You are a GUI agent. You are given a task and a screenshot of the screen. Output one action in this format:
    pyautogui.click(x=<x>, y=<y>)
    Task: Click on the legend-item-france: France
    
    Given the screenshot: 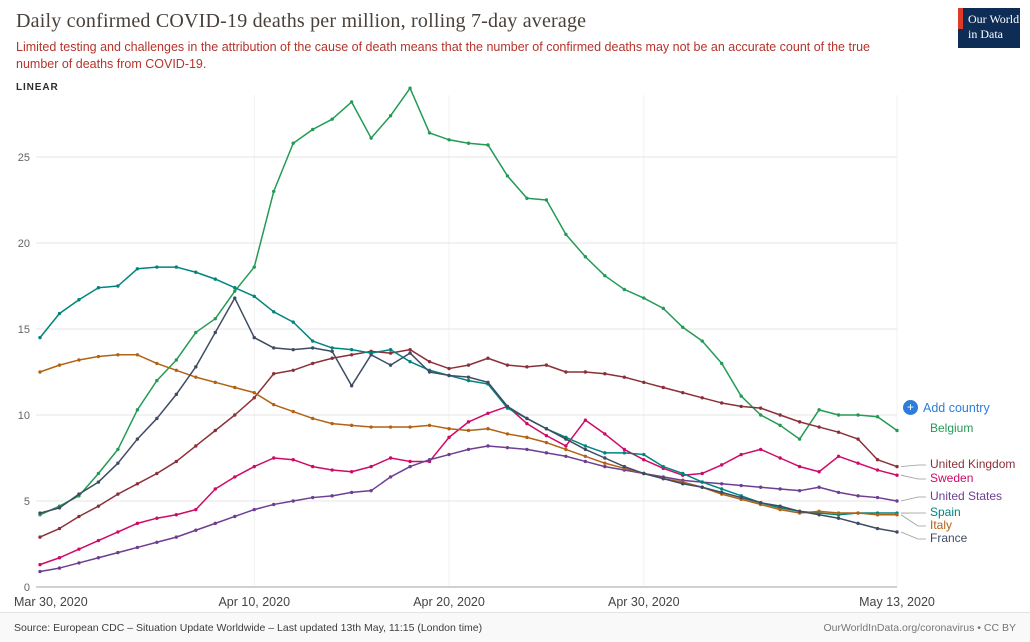 What is the action you would take?
    pyautogui.click(x=949, y=538)
    